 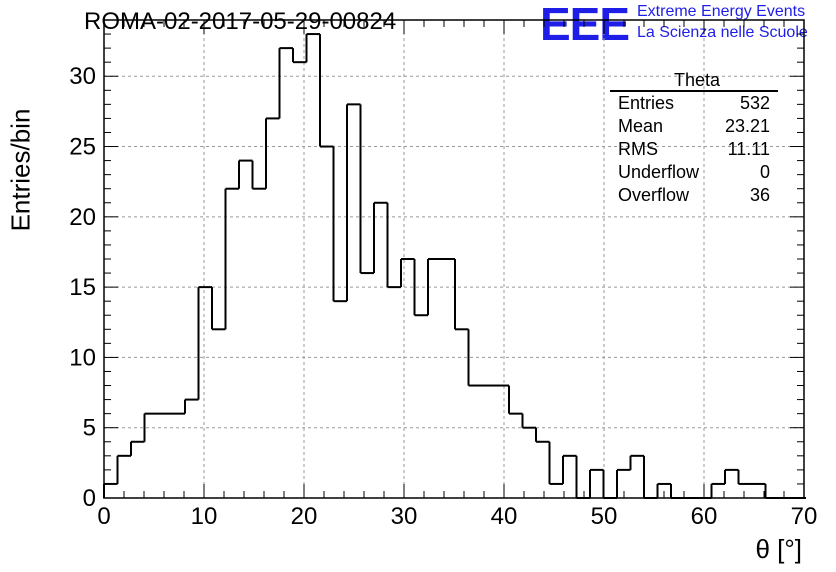 I want to click on stat-row-underflow: Underflow 0, so click(x=694, y=172).